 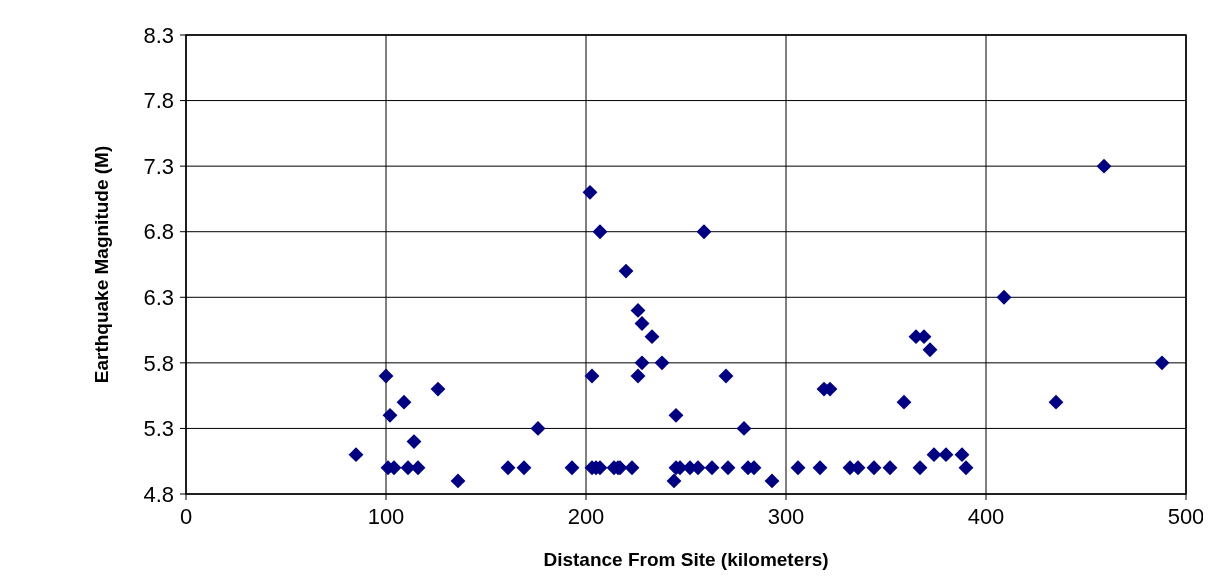 I want to click on y-tick-label: 8.3, so click(x=158, y=35).